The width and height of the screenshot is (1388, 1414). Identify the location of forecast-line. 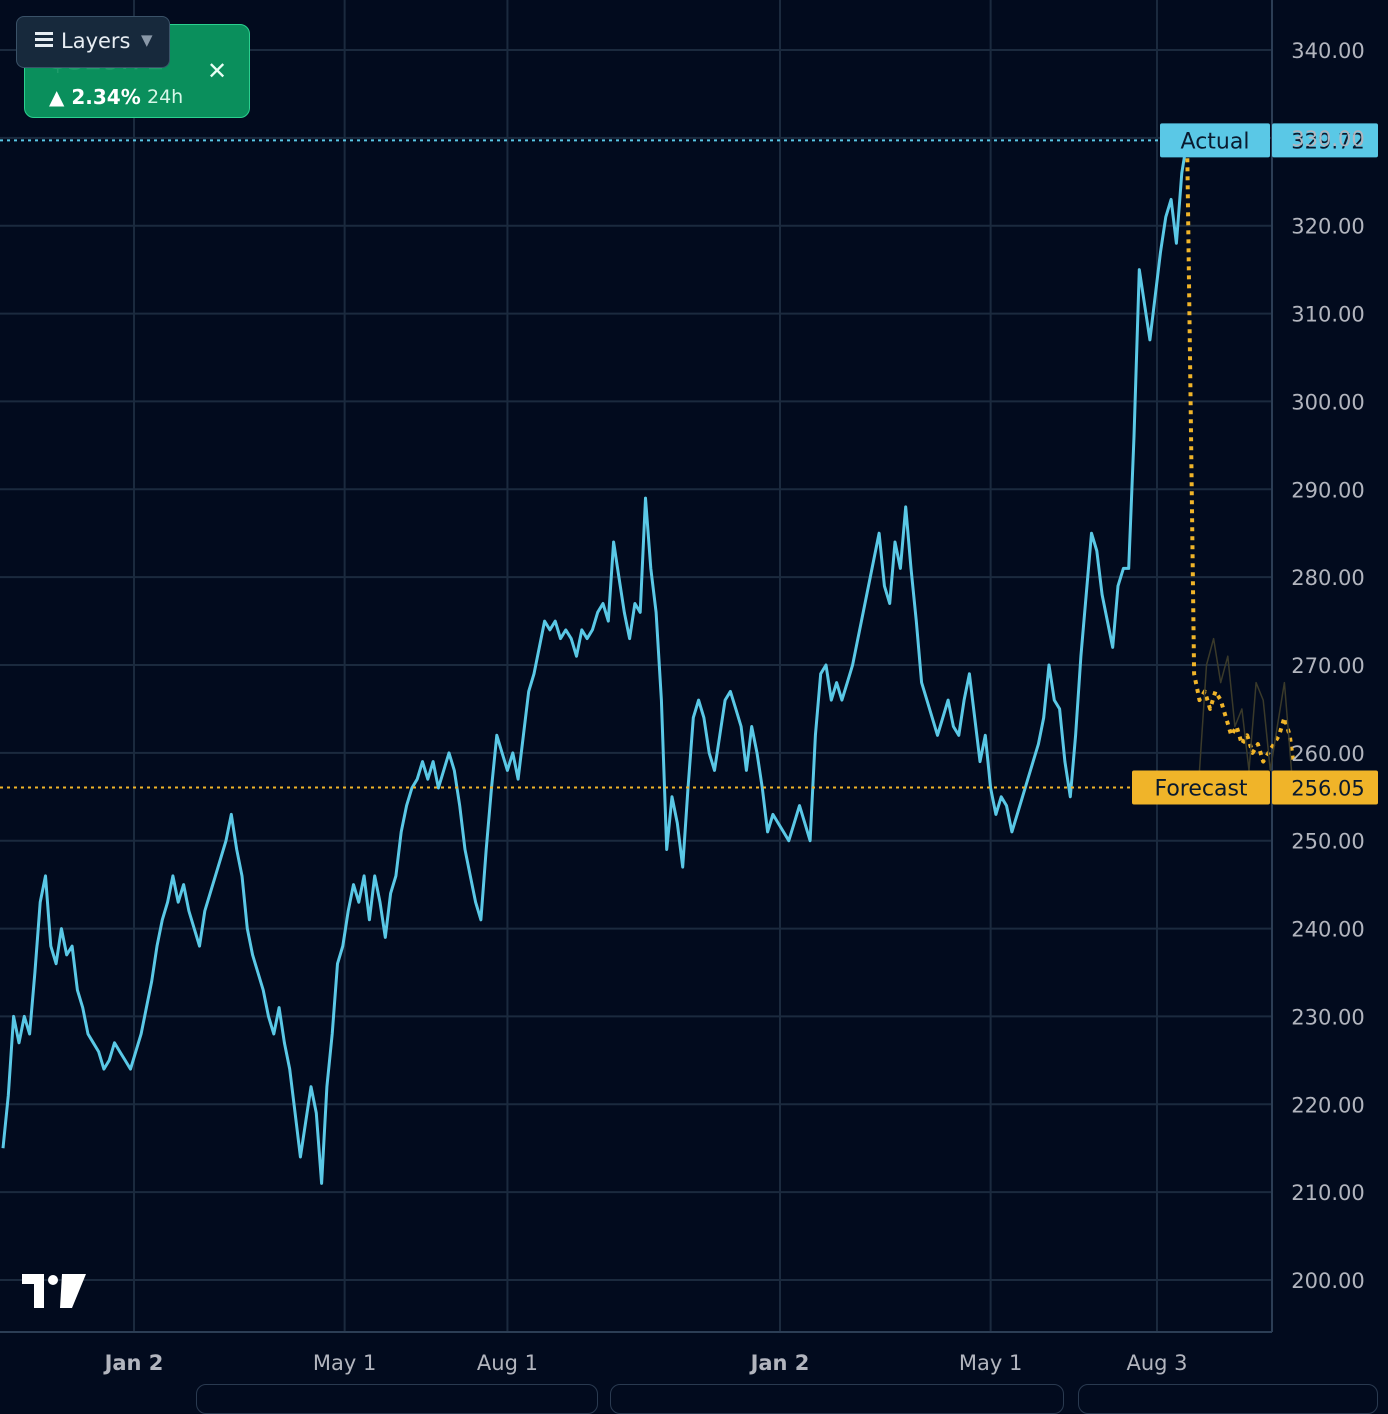
(1240, 452).